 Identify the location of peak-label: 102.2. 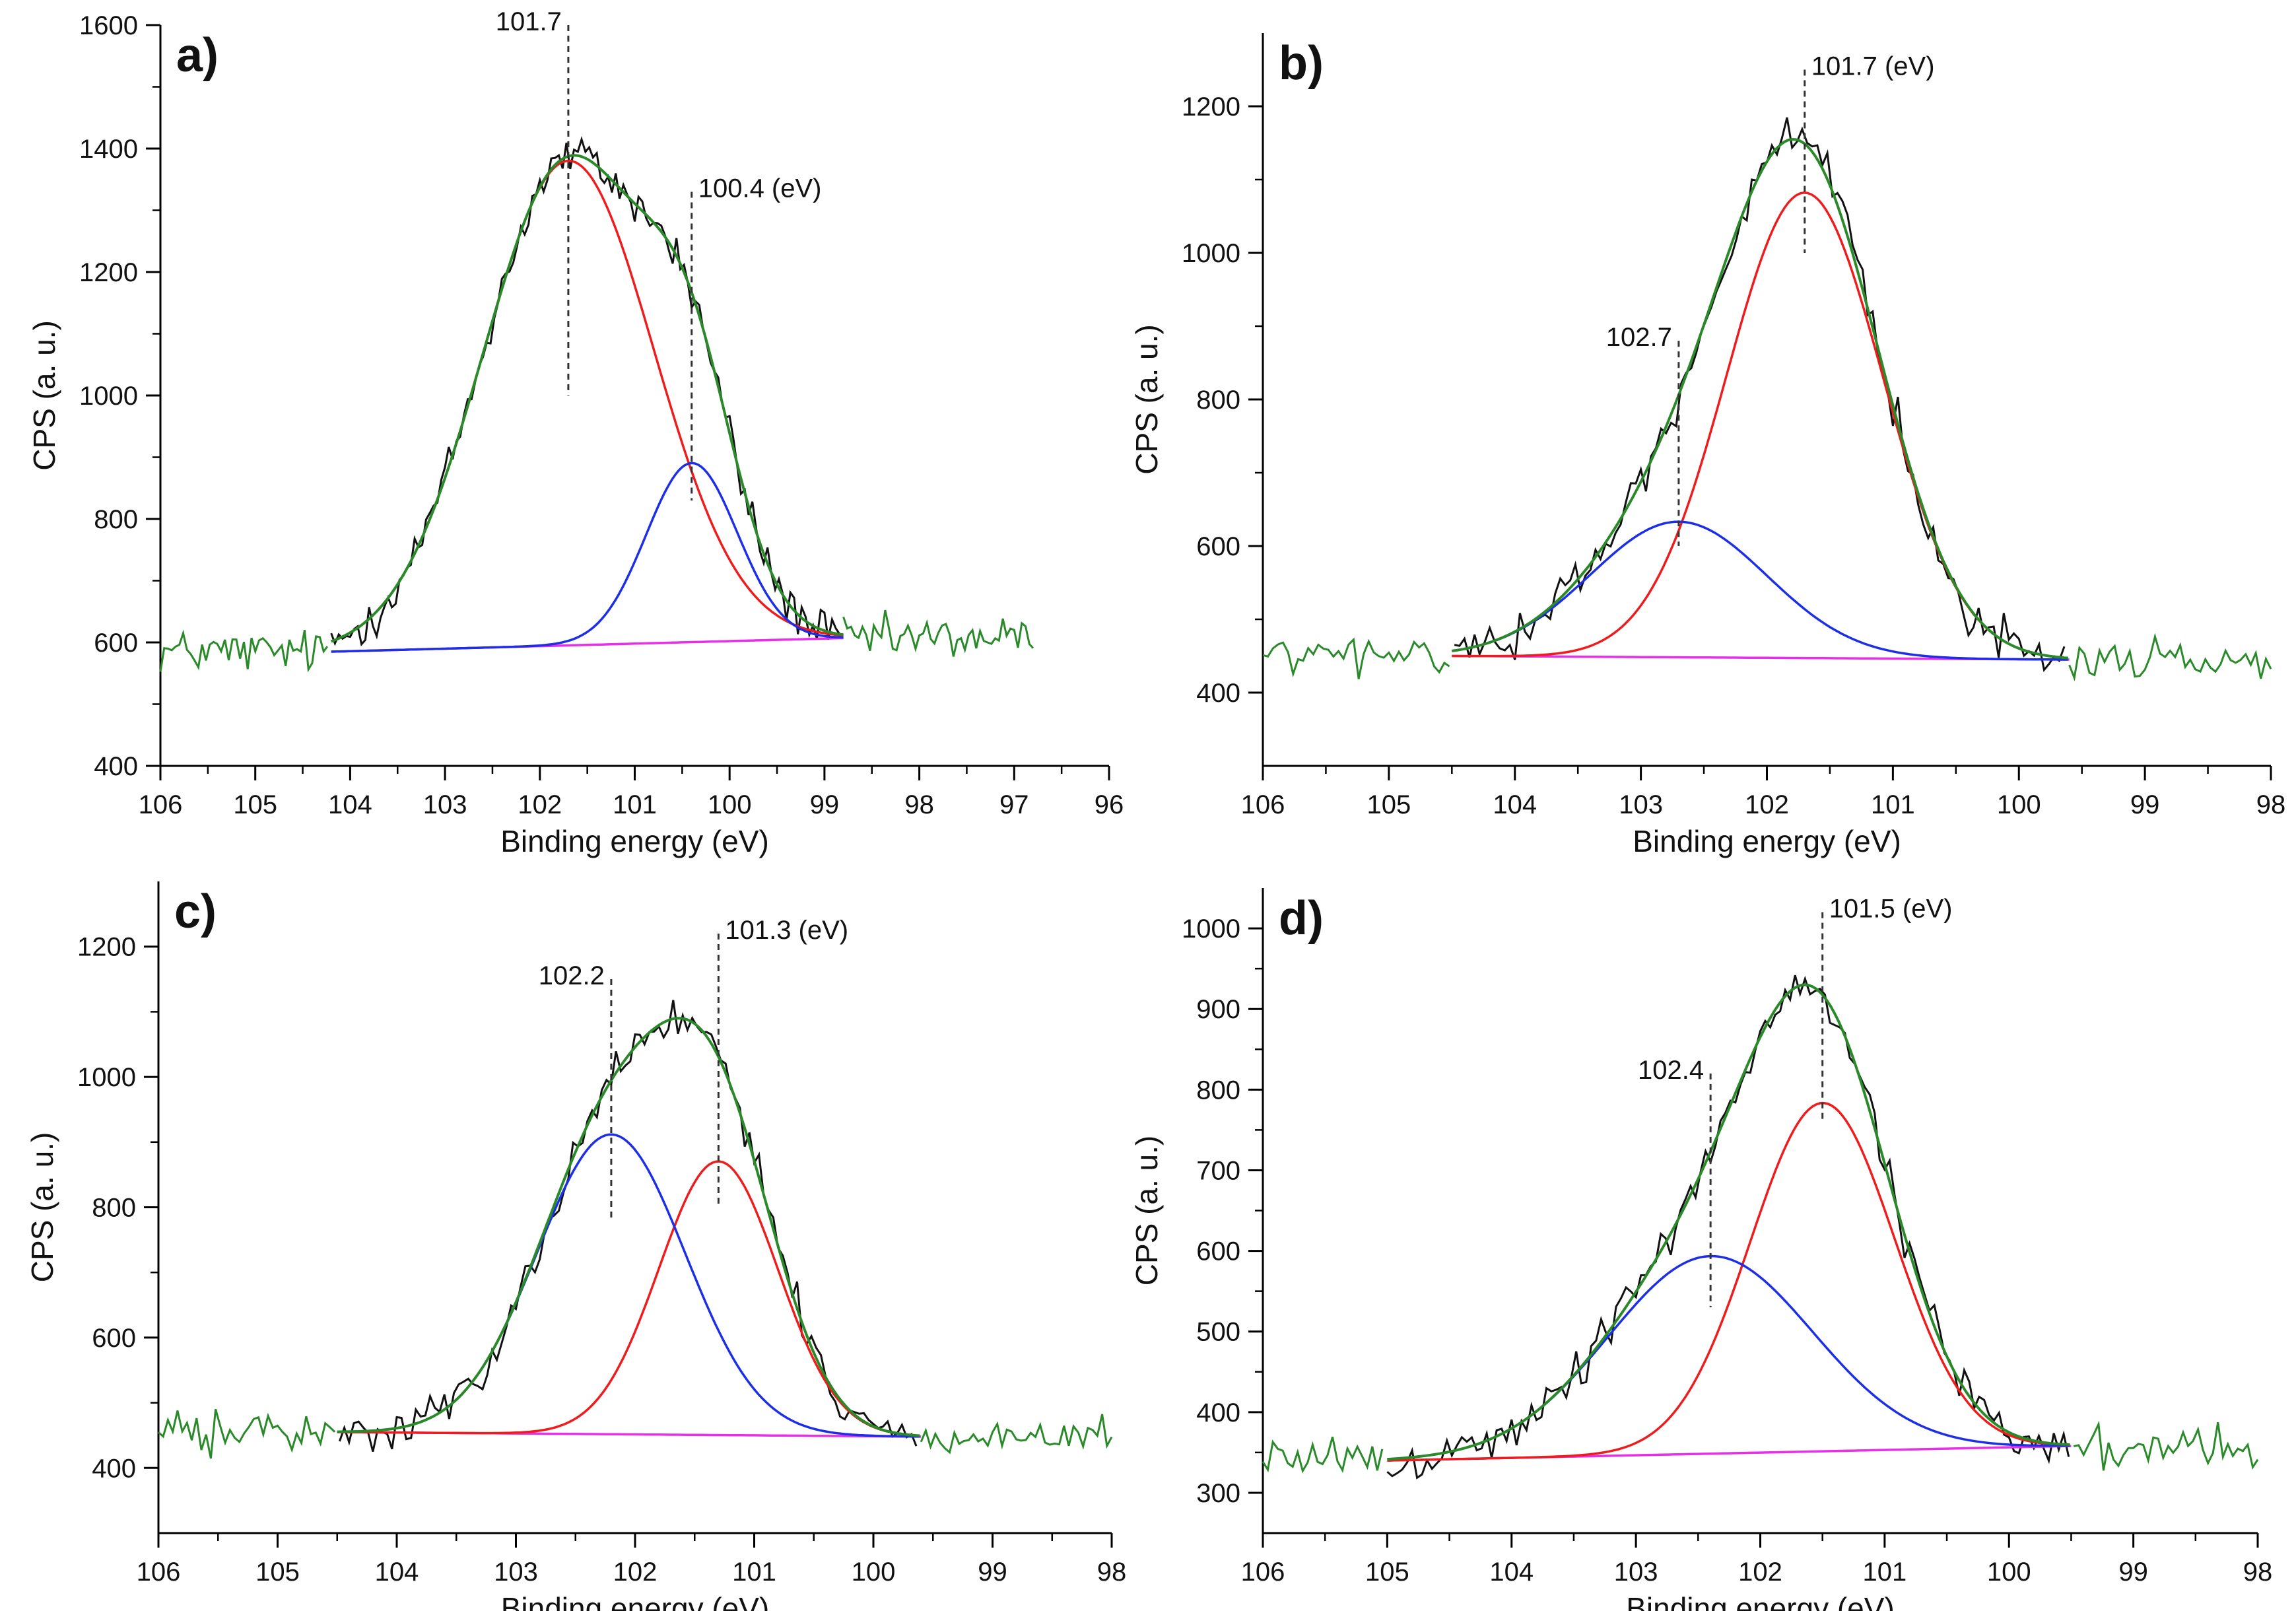
(572, 975).